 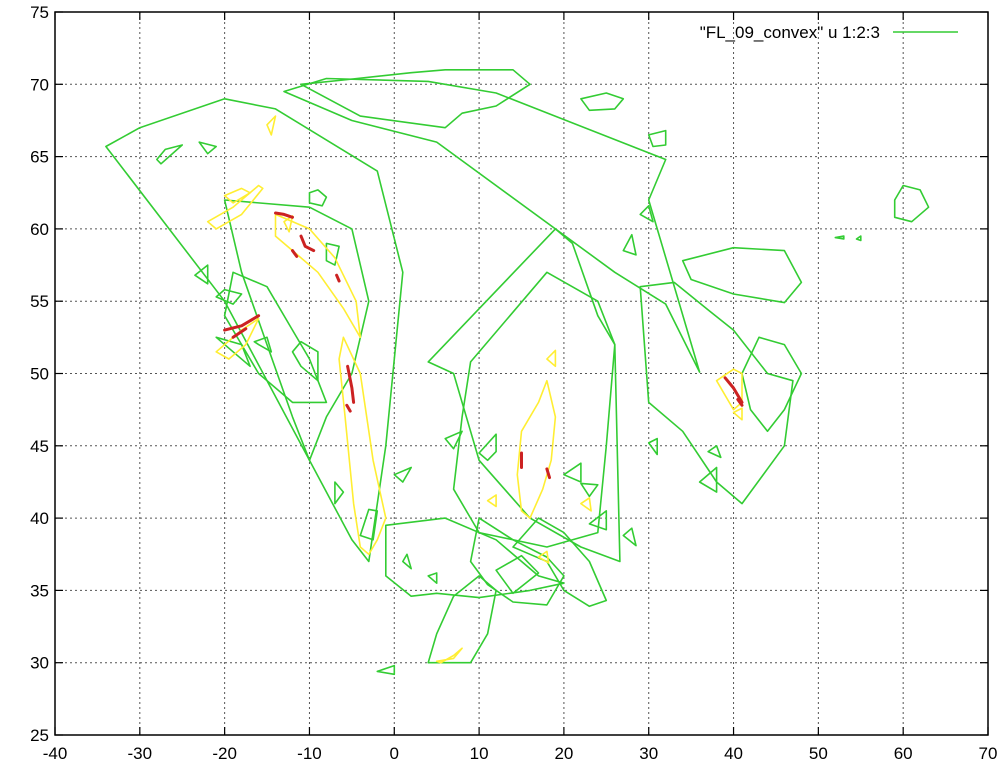 What do you see at coordinates (140, 753) in the screenshot?
I see `x-tick-label: -30` at bounding box center [140, 753].